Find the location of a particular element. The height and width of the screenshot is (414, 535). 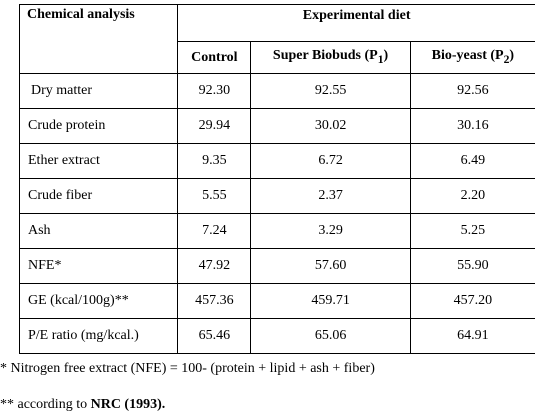

row-label: Ash is located at coordinates (98, 231).